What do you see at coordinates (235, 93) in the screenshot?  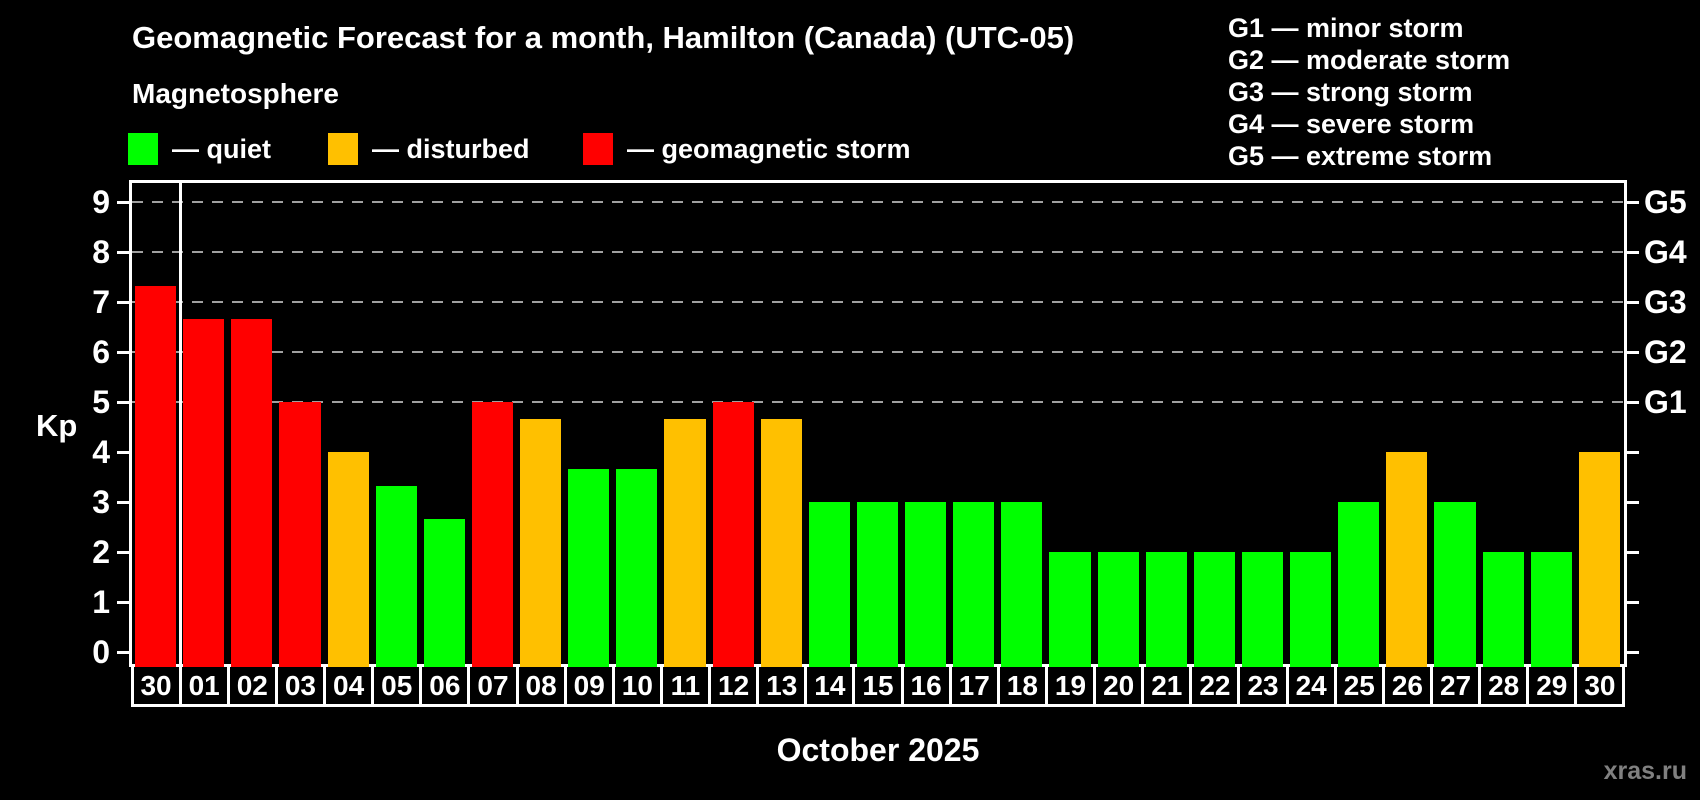 I see `chart-subtitle: Magnetosphere` at bounding box center [235, 93].